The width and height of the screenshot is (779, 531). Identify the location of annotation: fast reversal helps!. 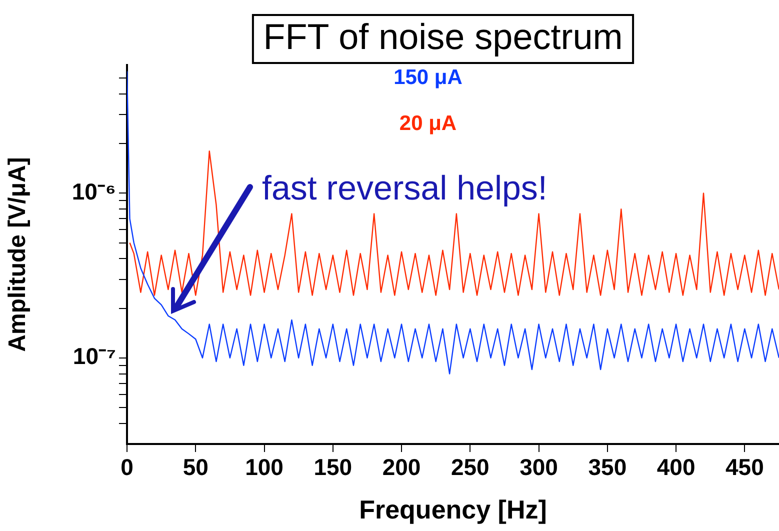
(405, 188).